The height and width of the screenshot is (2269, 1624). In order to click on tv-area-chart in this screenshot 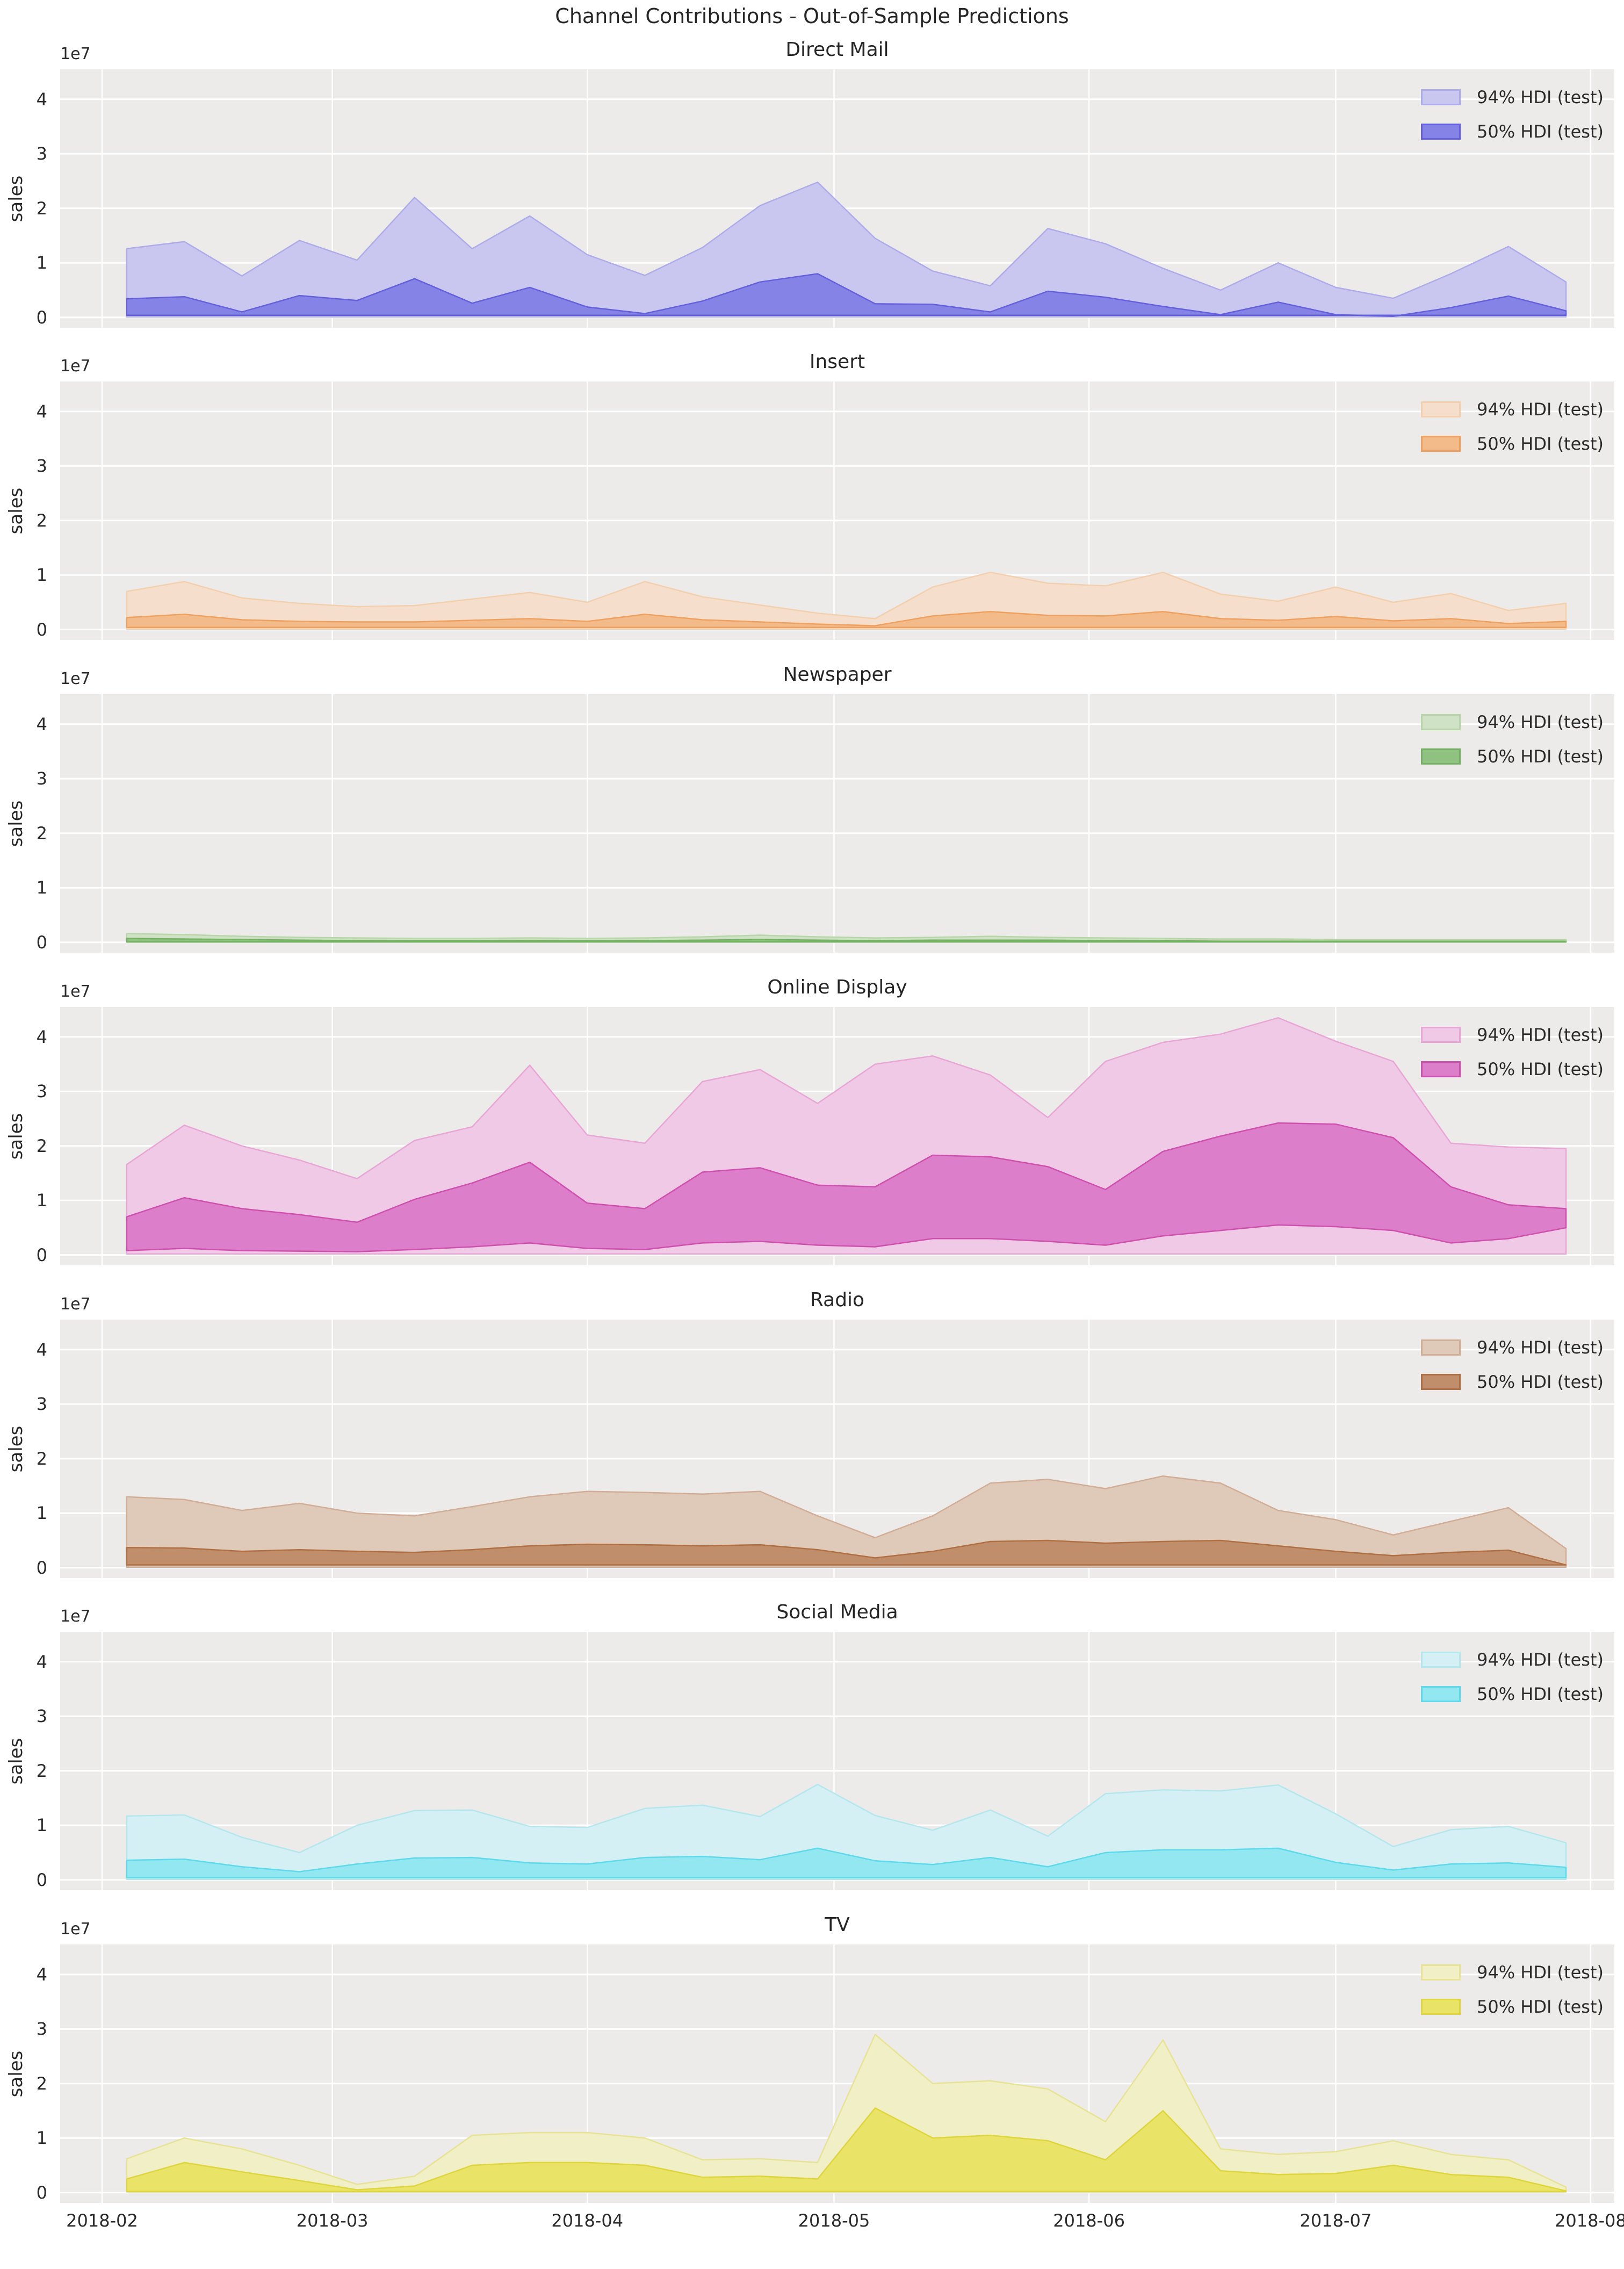, I will do `click(837, 2073)`.